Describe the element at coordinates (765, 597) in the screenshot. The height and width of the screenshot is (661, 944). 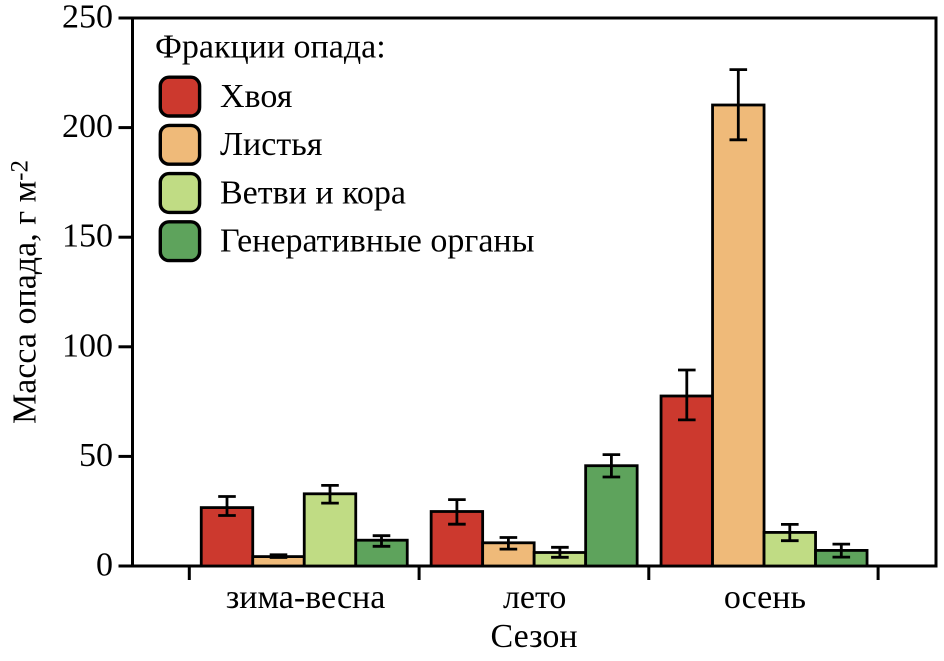
I see `svg-text: осень` at that location.